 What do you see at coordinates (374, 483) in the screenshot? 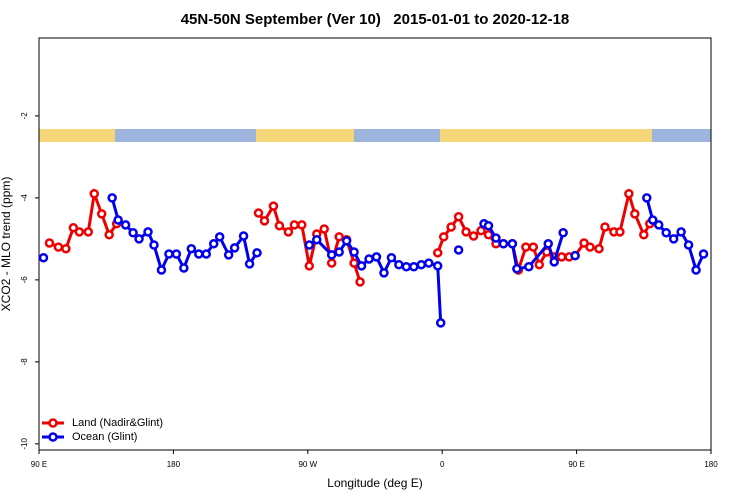
I see `x-axis-label: Longitude (deg E)` at bounding box center [374, 483].